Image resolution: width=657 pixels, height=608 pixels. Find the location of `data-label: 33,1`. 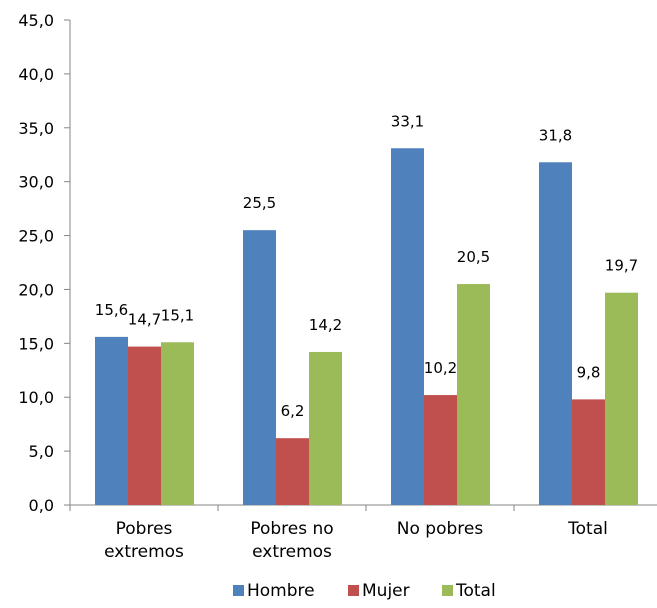

data-label: 33,1 is located at coordinates (407, 121).